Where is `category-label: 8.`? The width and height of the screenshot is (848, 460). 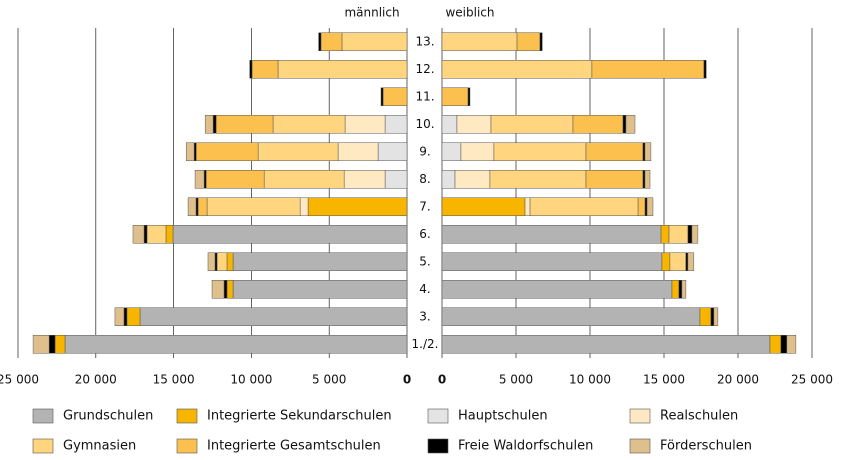 category-label: 8. is located at coordinates (424, 179).